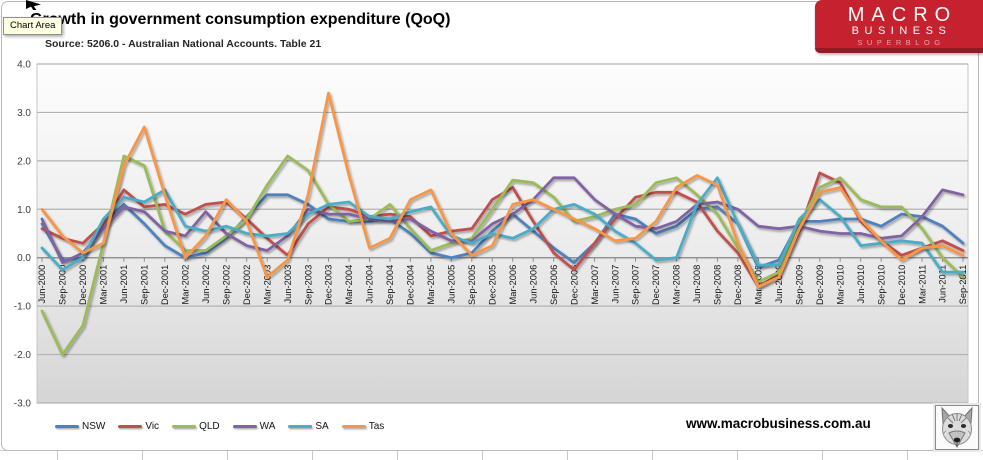 Image resolution: width=983 pixels, height=460 pixels. I want to click on legend-label: SA, so click(322, 426).